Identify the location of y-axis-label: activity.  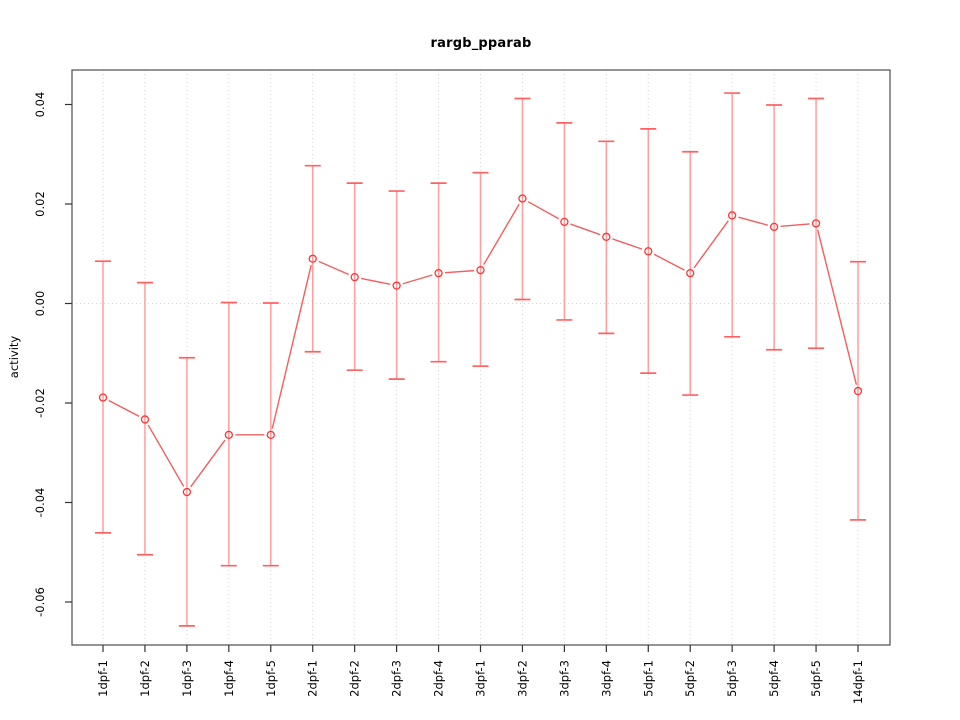
(14, 357).